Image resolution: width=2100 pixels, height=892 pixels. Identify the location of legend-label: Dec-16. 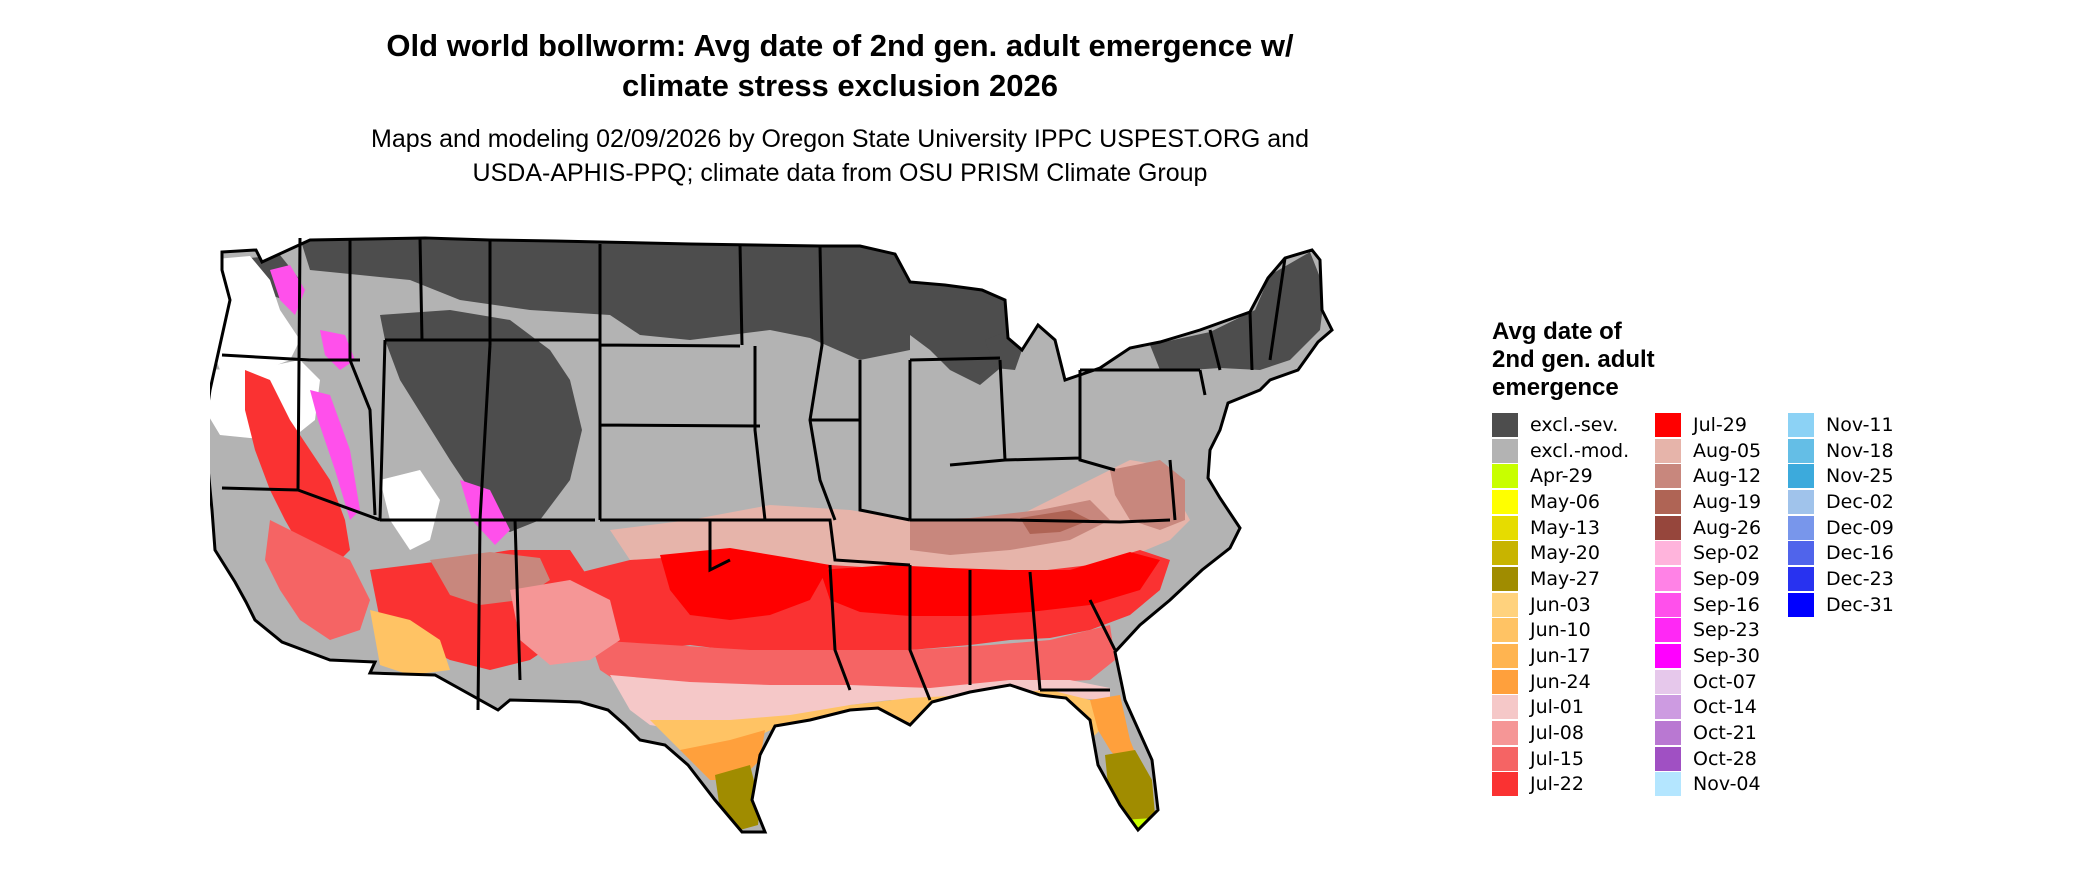
(1860, 553).